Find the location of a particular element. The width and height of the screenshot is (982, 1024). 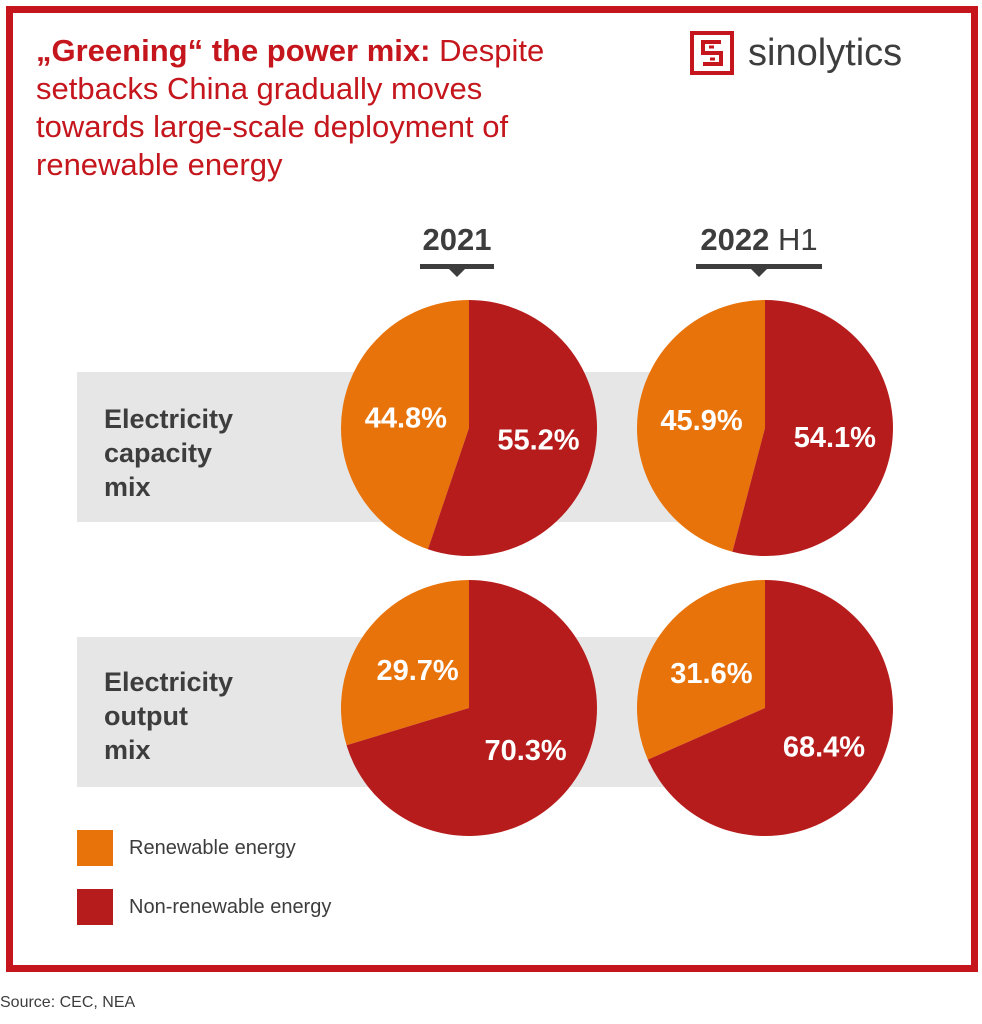

headline-bold: „Greening“ the power mix: is located at coordinates (233, 50).